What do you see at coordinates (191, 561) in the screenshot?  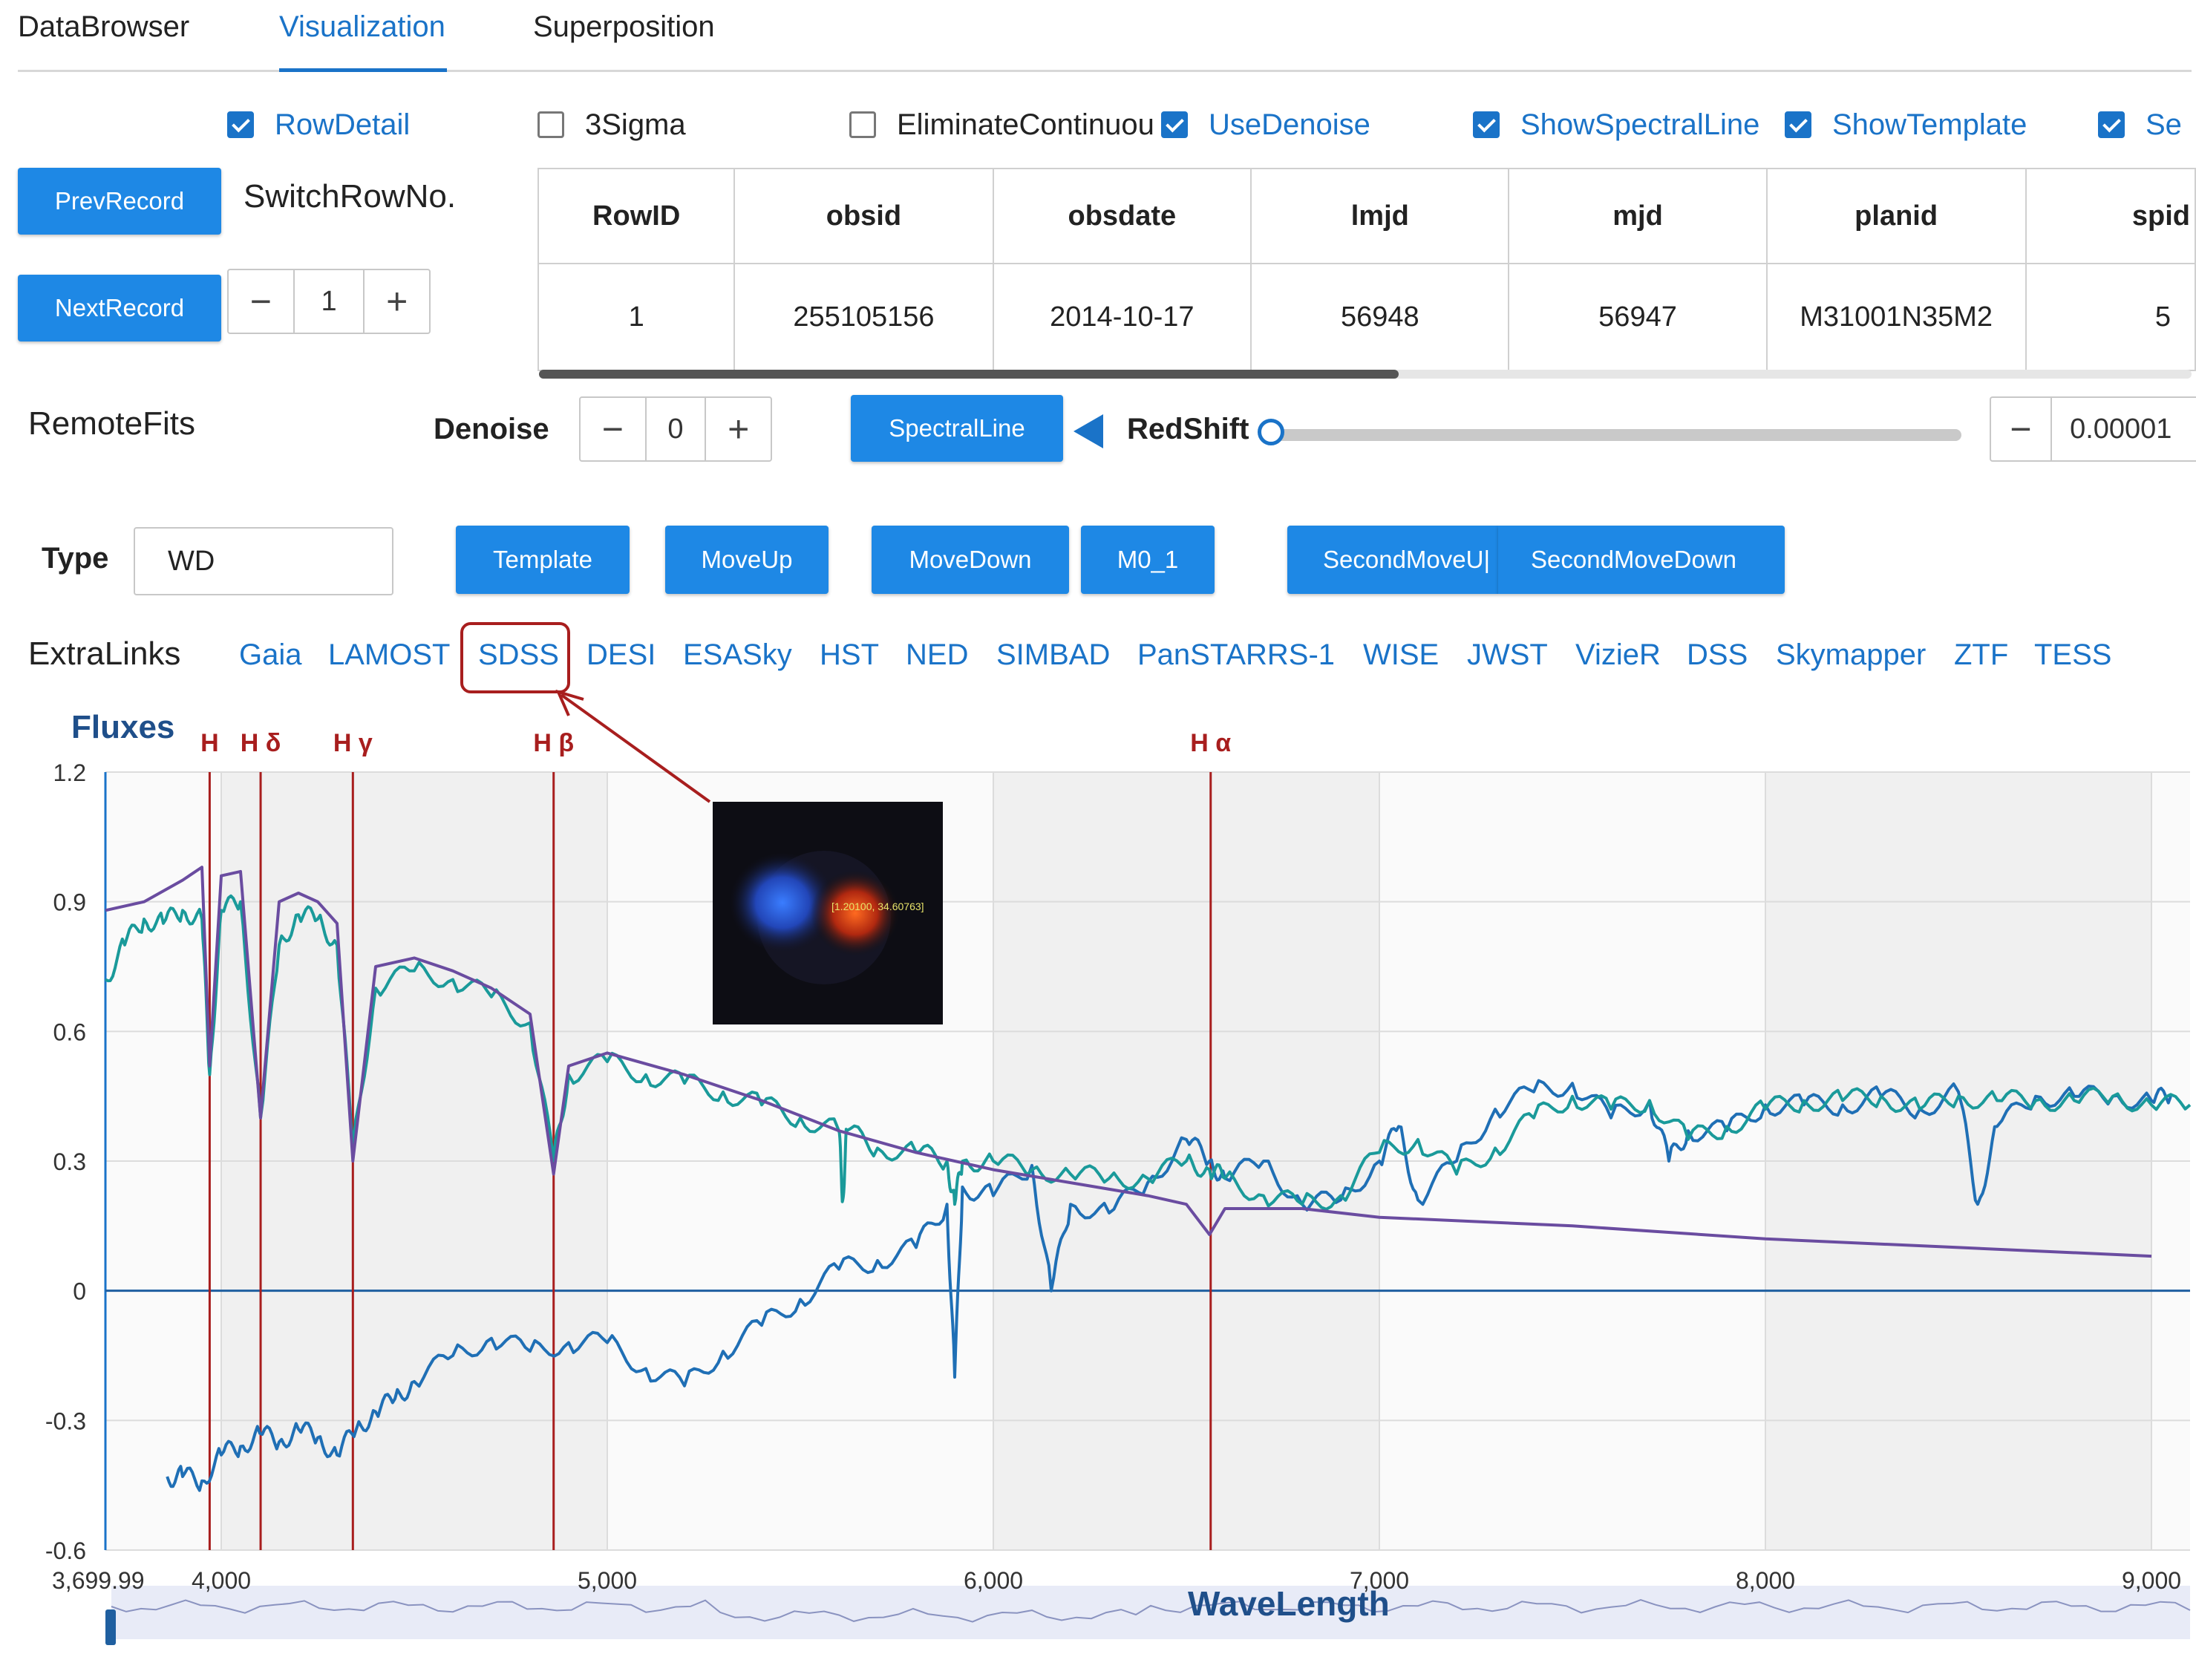 I see `type-value: WD` at bounding box center [191, 561].